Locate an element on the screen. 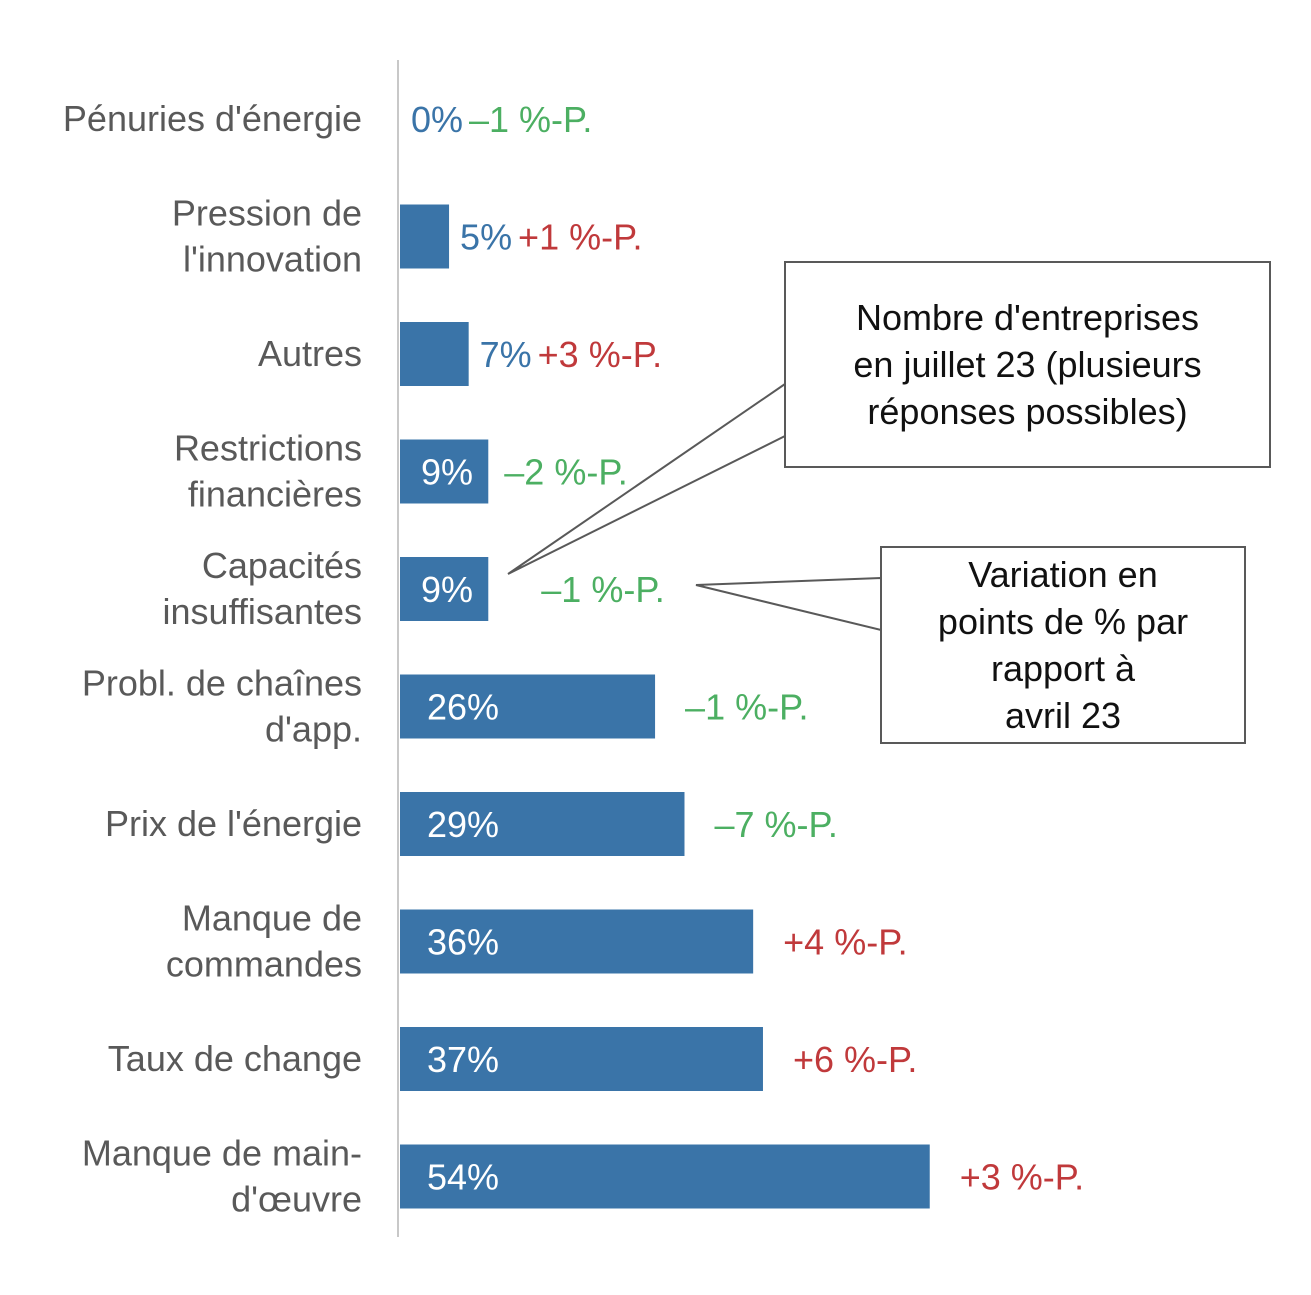  callout-pointer-change is located at coordinates (788, 604).